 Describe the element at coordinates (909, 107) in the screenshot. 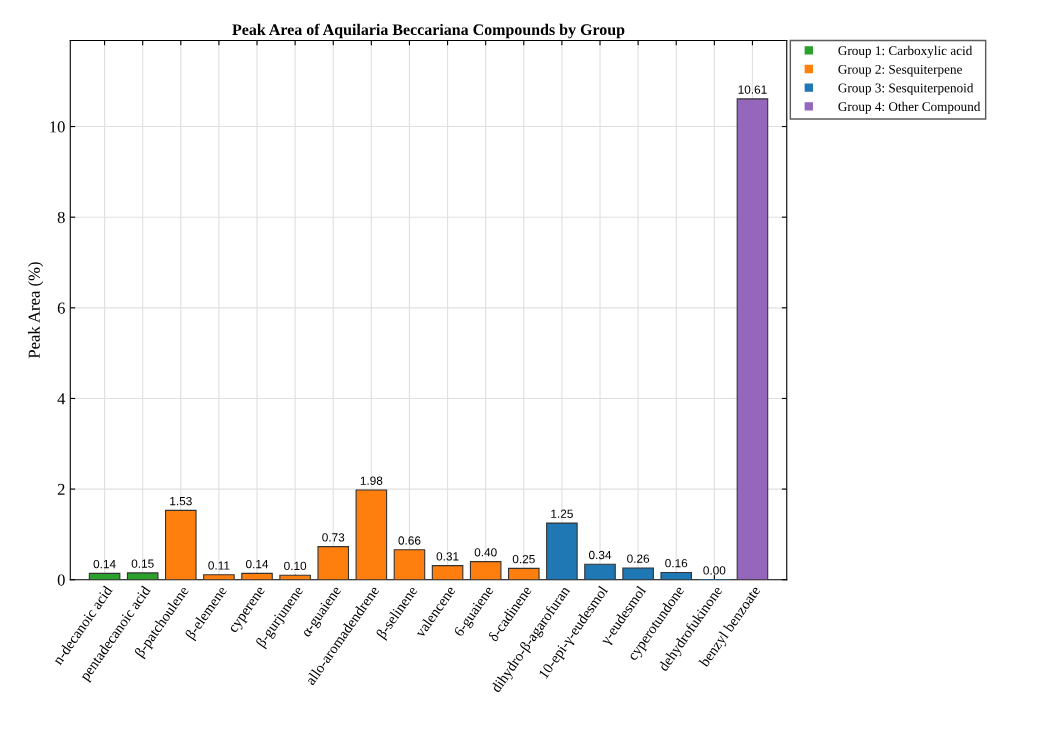

I see `legend-label: Group 4: Other Compound` at that location.